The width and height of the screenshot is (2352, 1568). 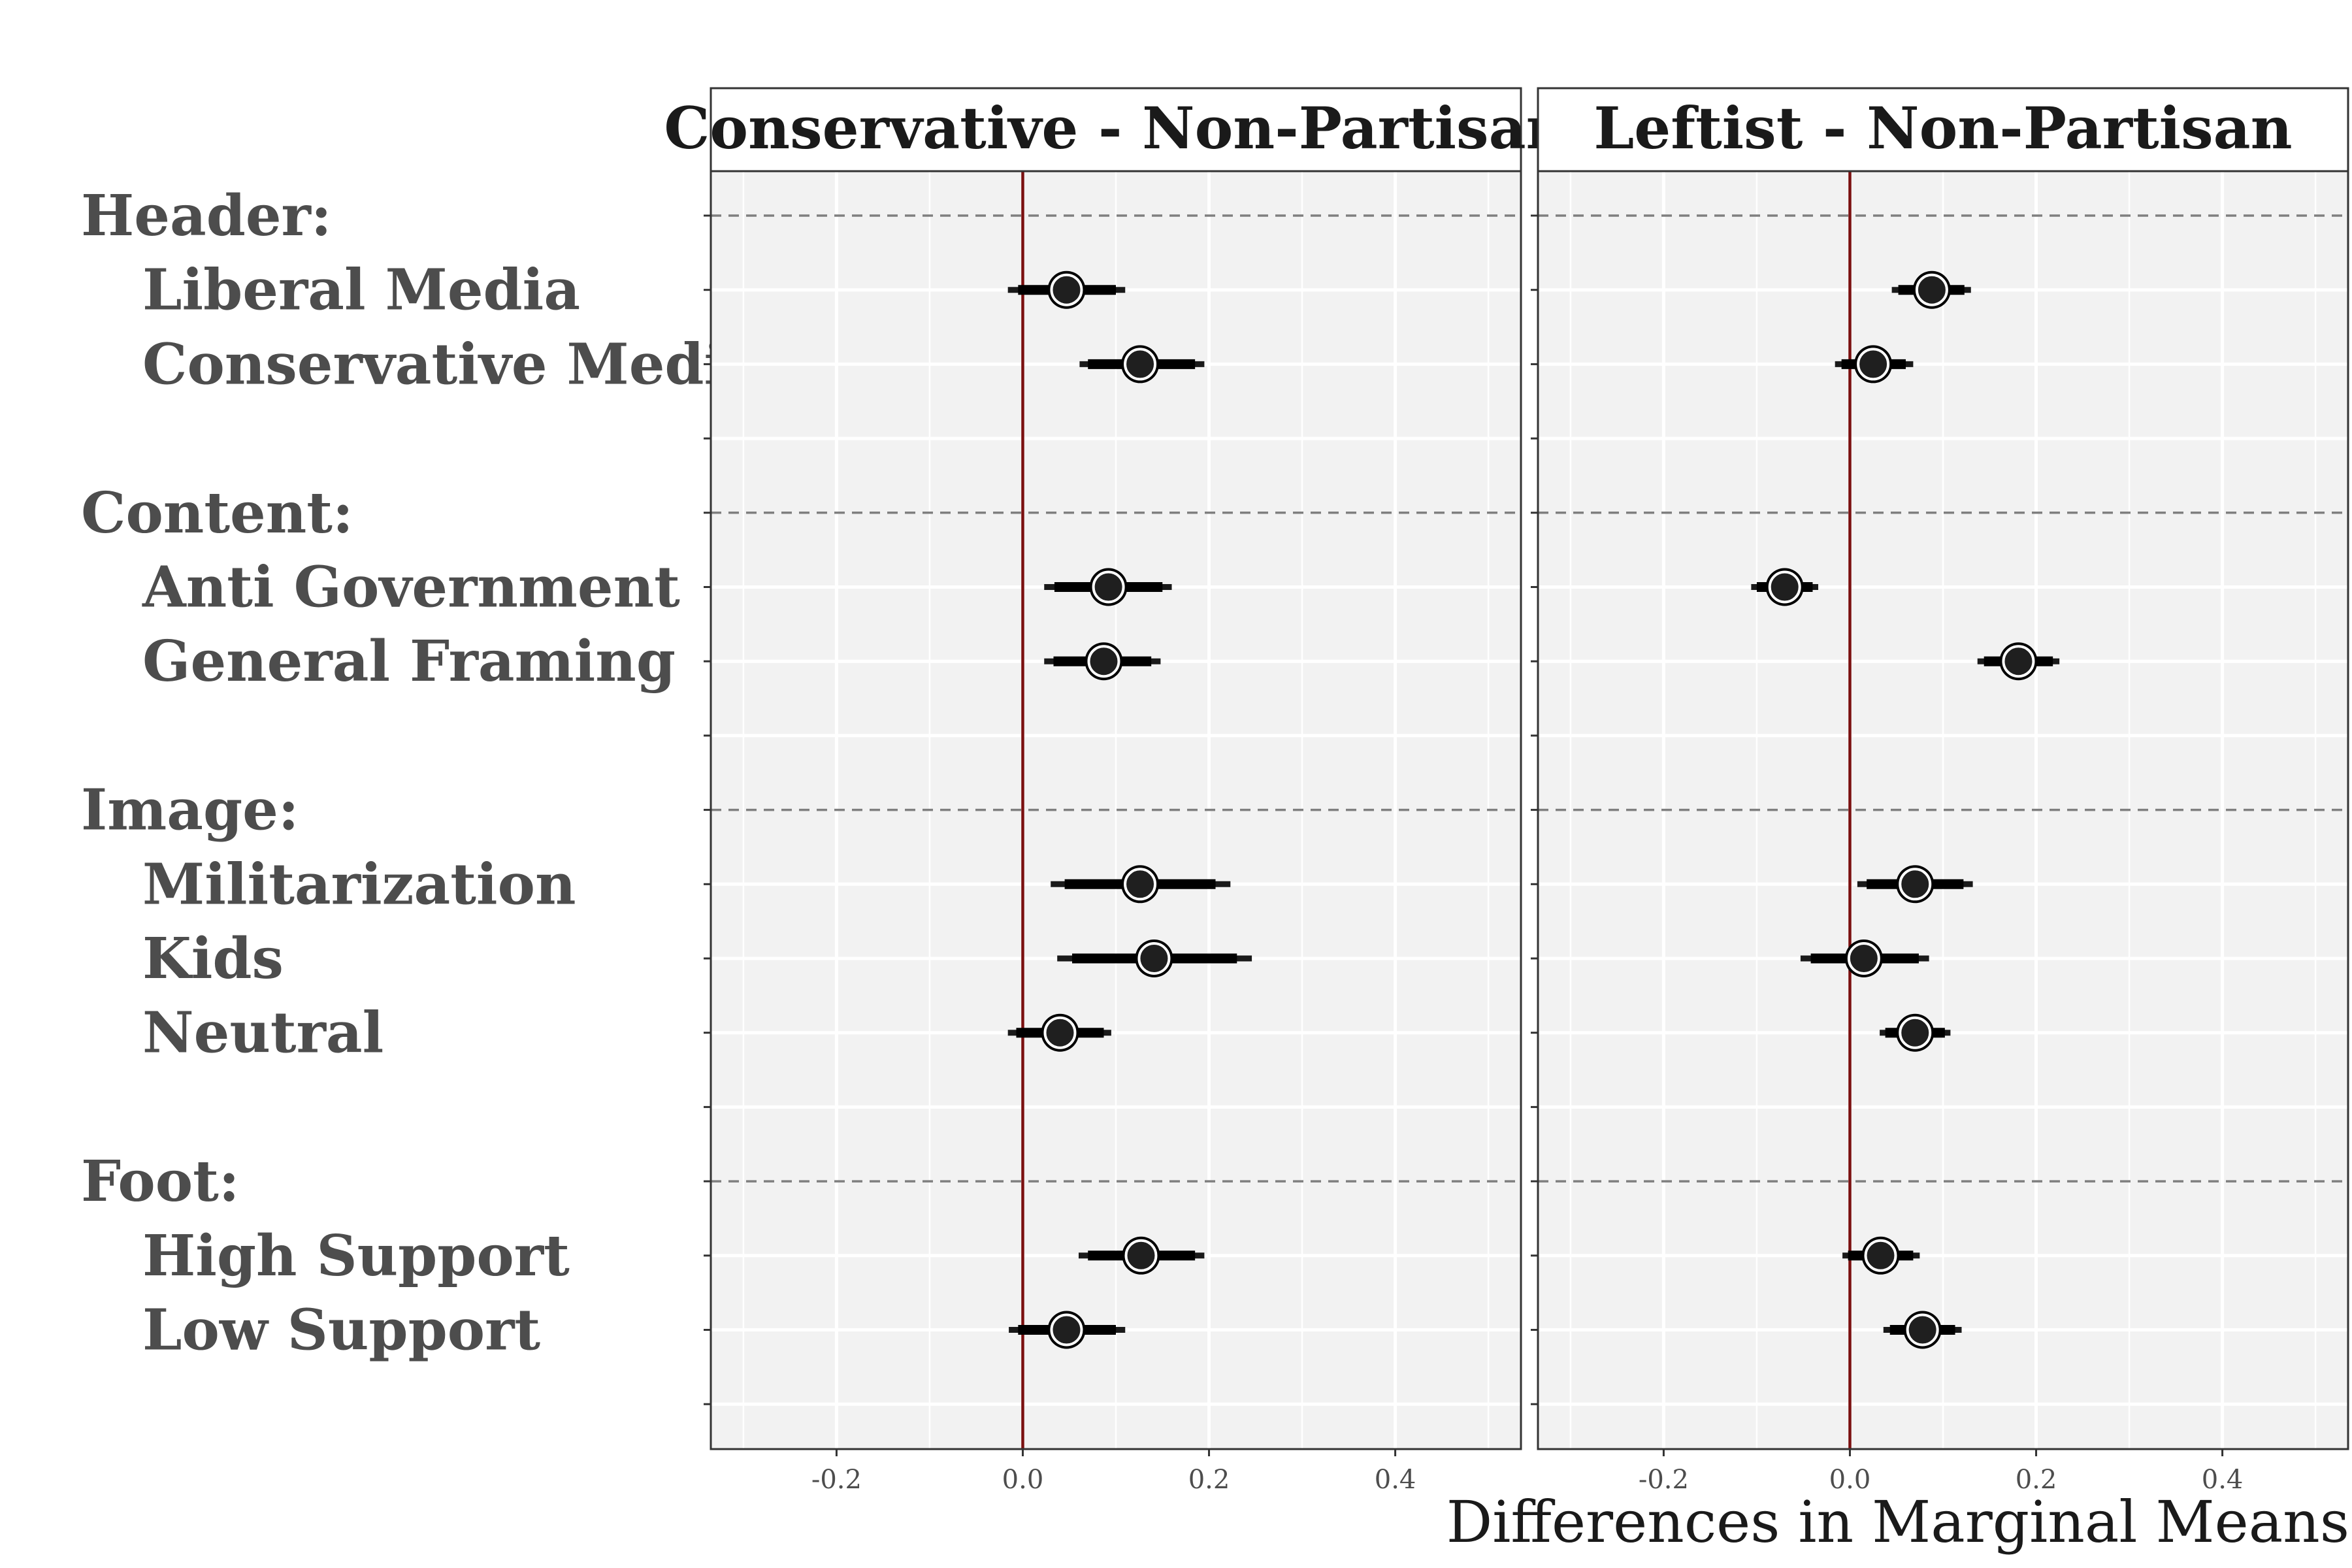 I want to click on attribute-level-label: Militarization, so click(x=359, y=884).